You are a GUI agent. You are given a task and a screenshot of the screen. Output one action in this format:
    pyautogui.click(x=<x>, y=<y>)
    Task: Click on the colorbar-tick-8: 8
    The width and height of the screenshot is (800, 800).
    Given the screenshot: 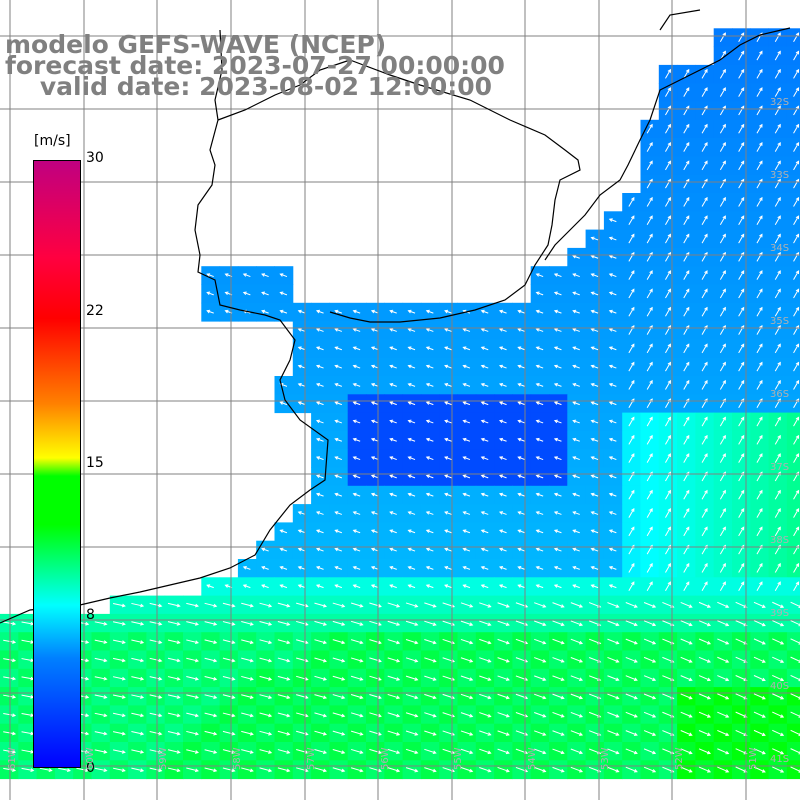 What is the action you would take?
    pyautogui.click(x=90, y=615)
    